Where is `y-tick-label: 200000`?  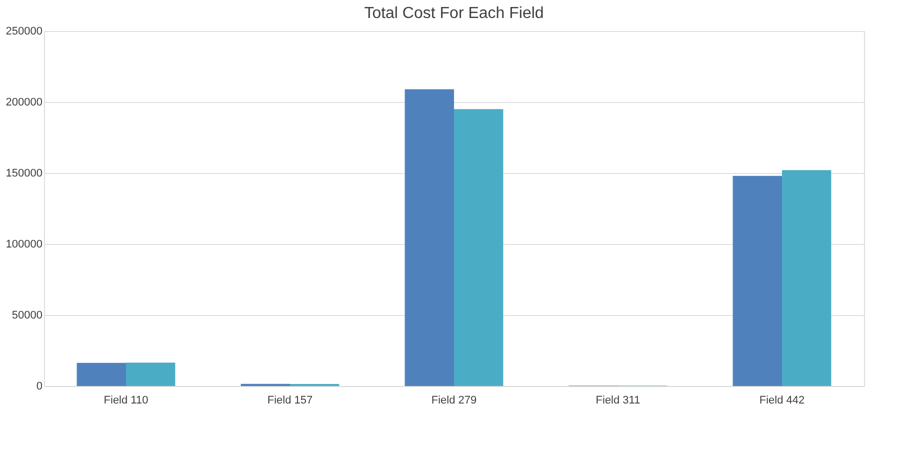 y-tick-label: 200000 is located at coordinates (24, 102).